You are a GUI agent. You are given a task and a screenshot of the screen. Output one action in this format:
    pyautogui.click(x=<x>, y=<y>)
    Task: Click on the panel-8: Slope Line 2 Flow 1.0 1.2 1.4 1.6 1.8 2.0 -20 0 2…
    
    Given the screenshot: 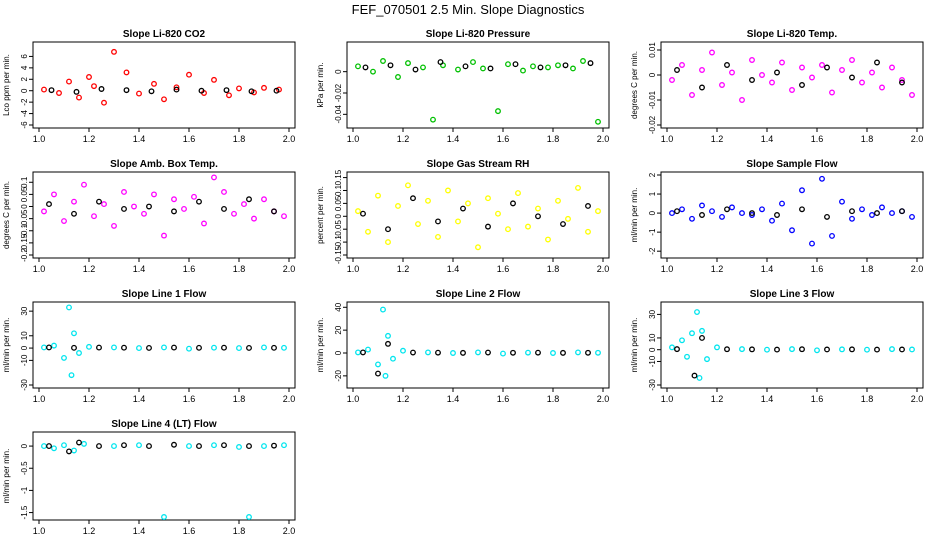 What is the action you would take?
    pyautogui.click(x=463, y=346)
    